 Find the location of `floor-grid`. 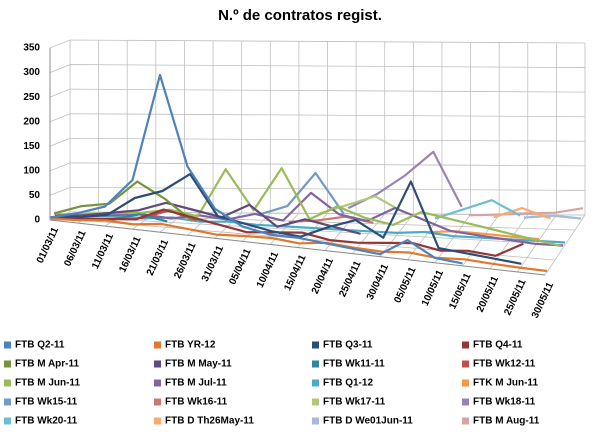

floor-grid is located at coordinates (312, 230).